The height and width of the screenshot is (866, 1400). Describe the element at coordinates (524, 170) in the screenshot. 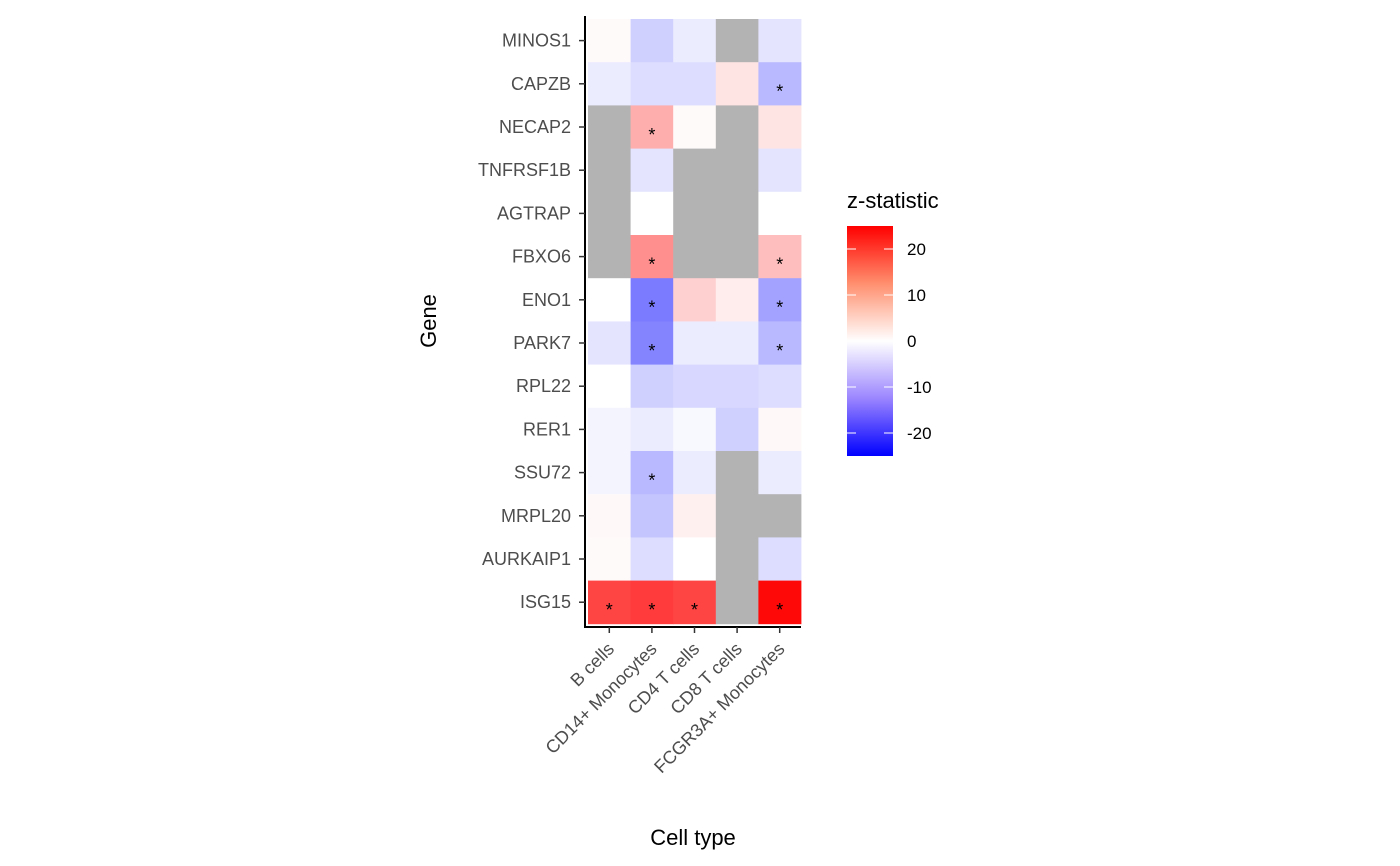

I see `y-tick-label: TNFRSF1B` at that location.